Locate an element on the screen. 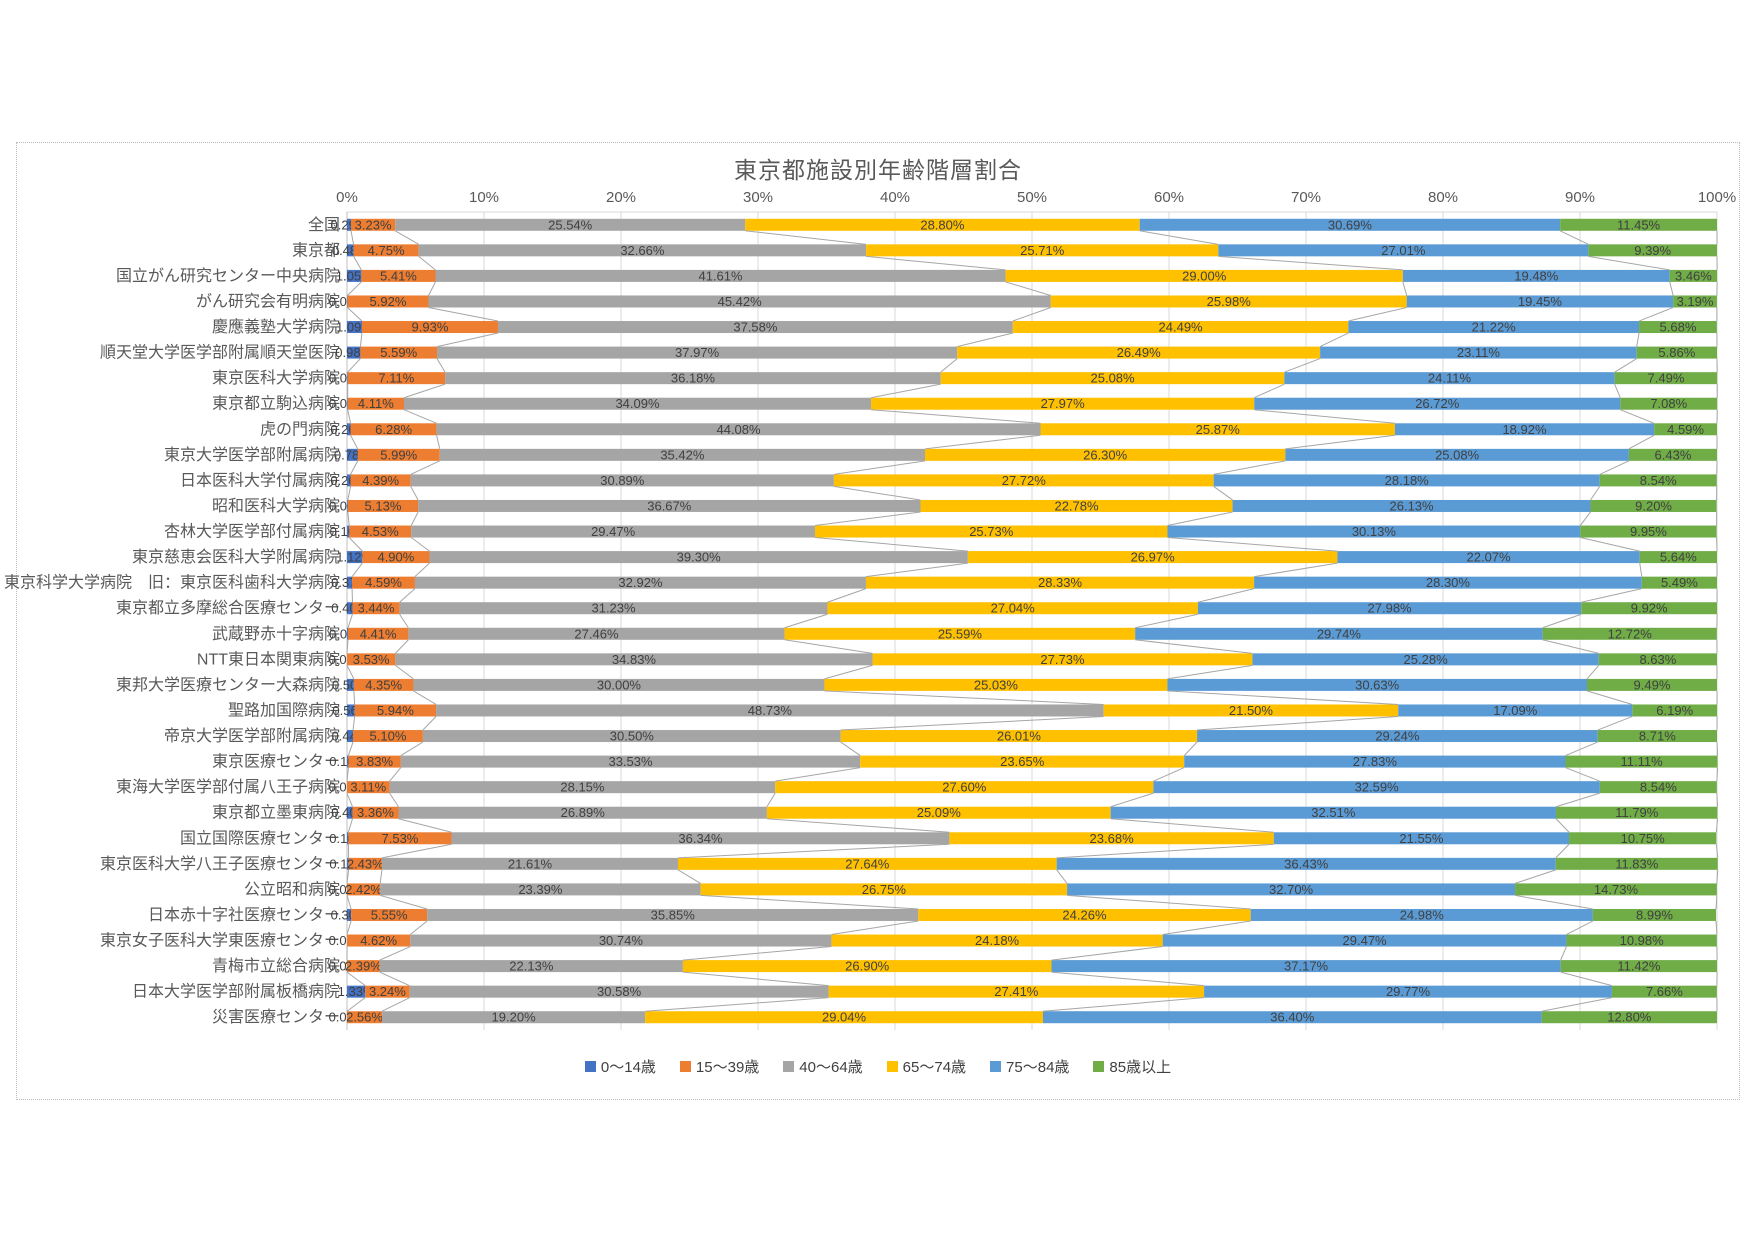 Image resolution: width=1755 pixels, height=1241 pixels. value-label: 23.11% is located at coordinates (1479, 352).